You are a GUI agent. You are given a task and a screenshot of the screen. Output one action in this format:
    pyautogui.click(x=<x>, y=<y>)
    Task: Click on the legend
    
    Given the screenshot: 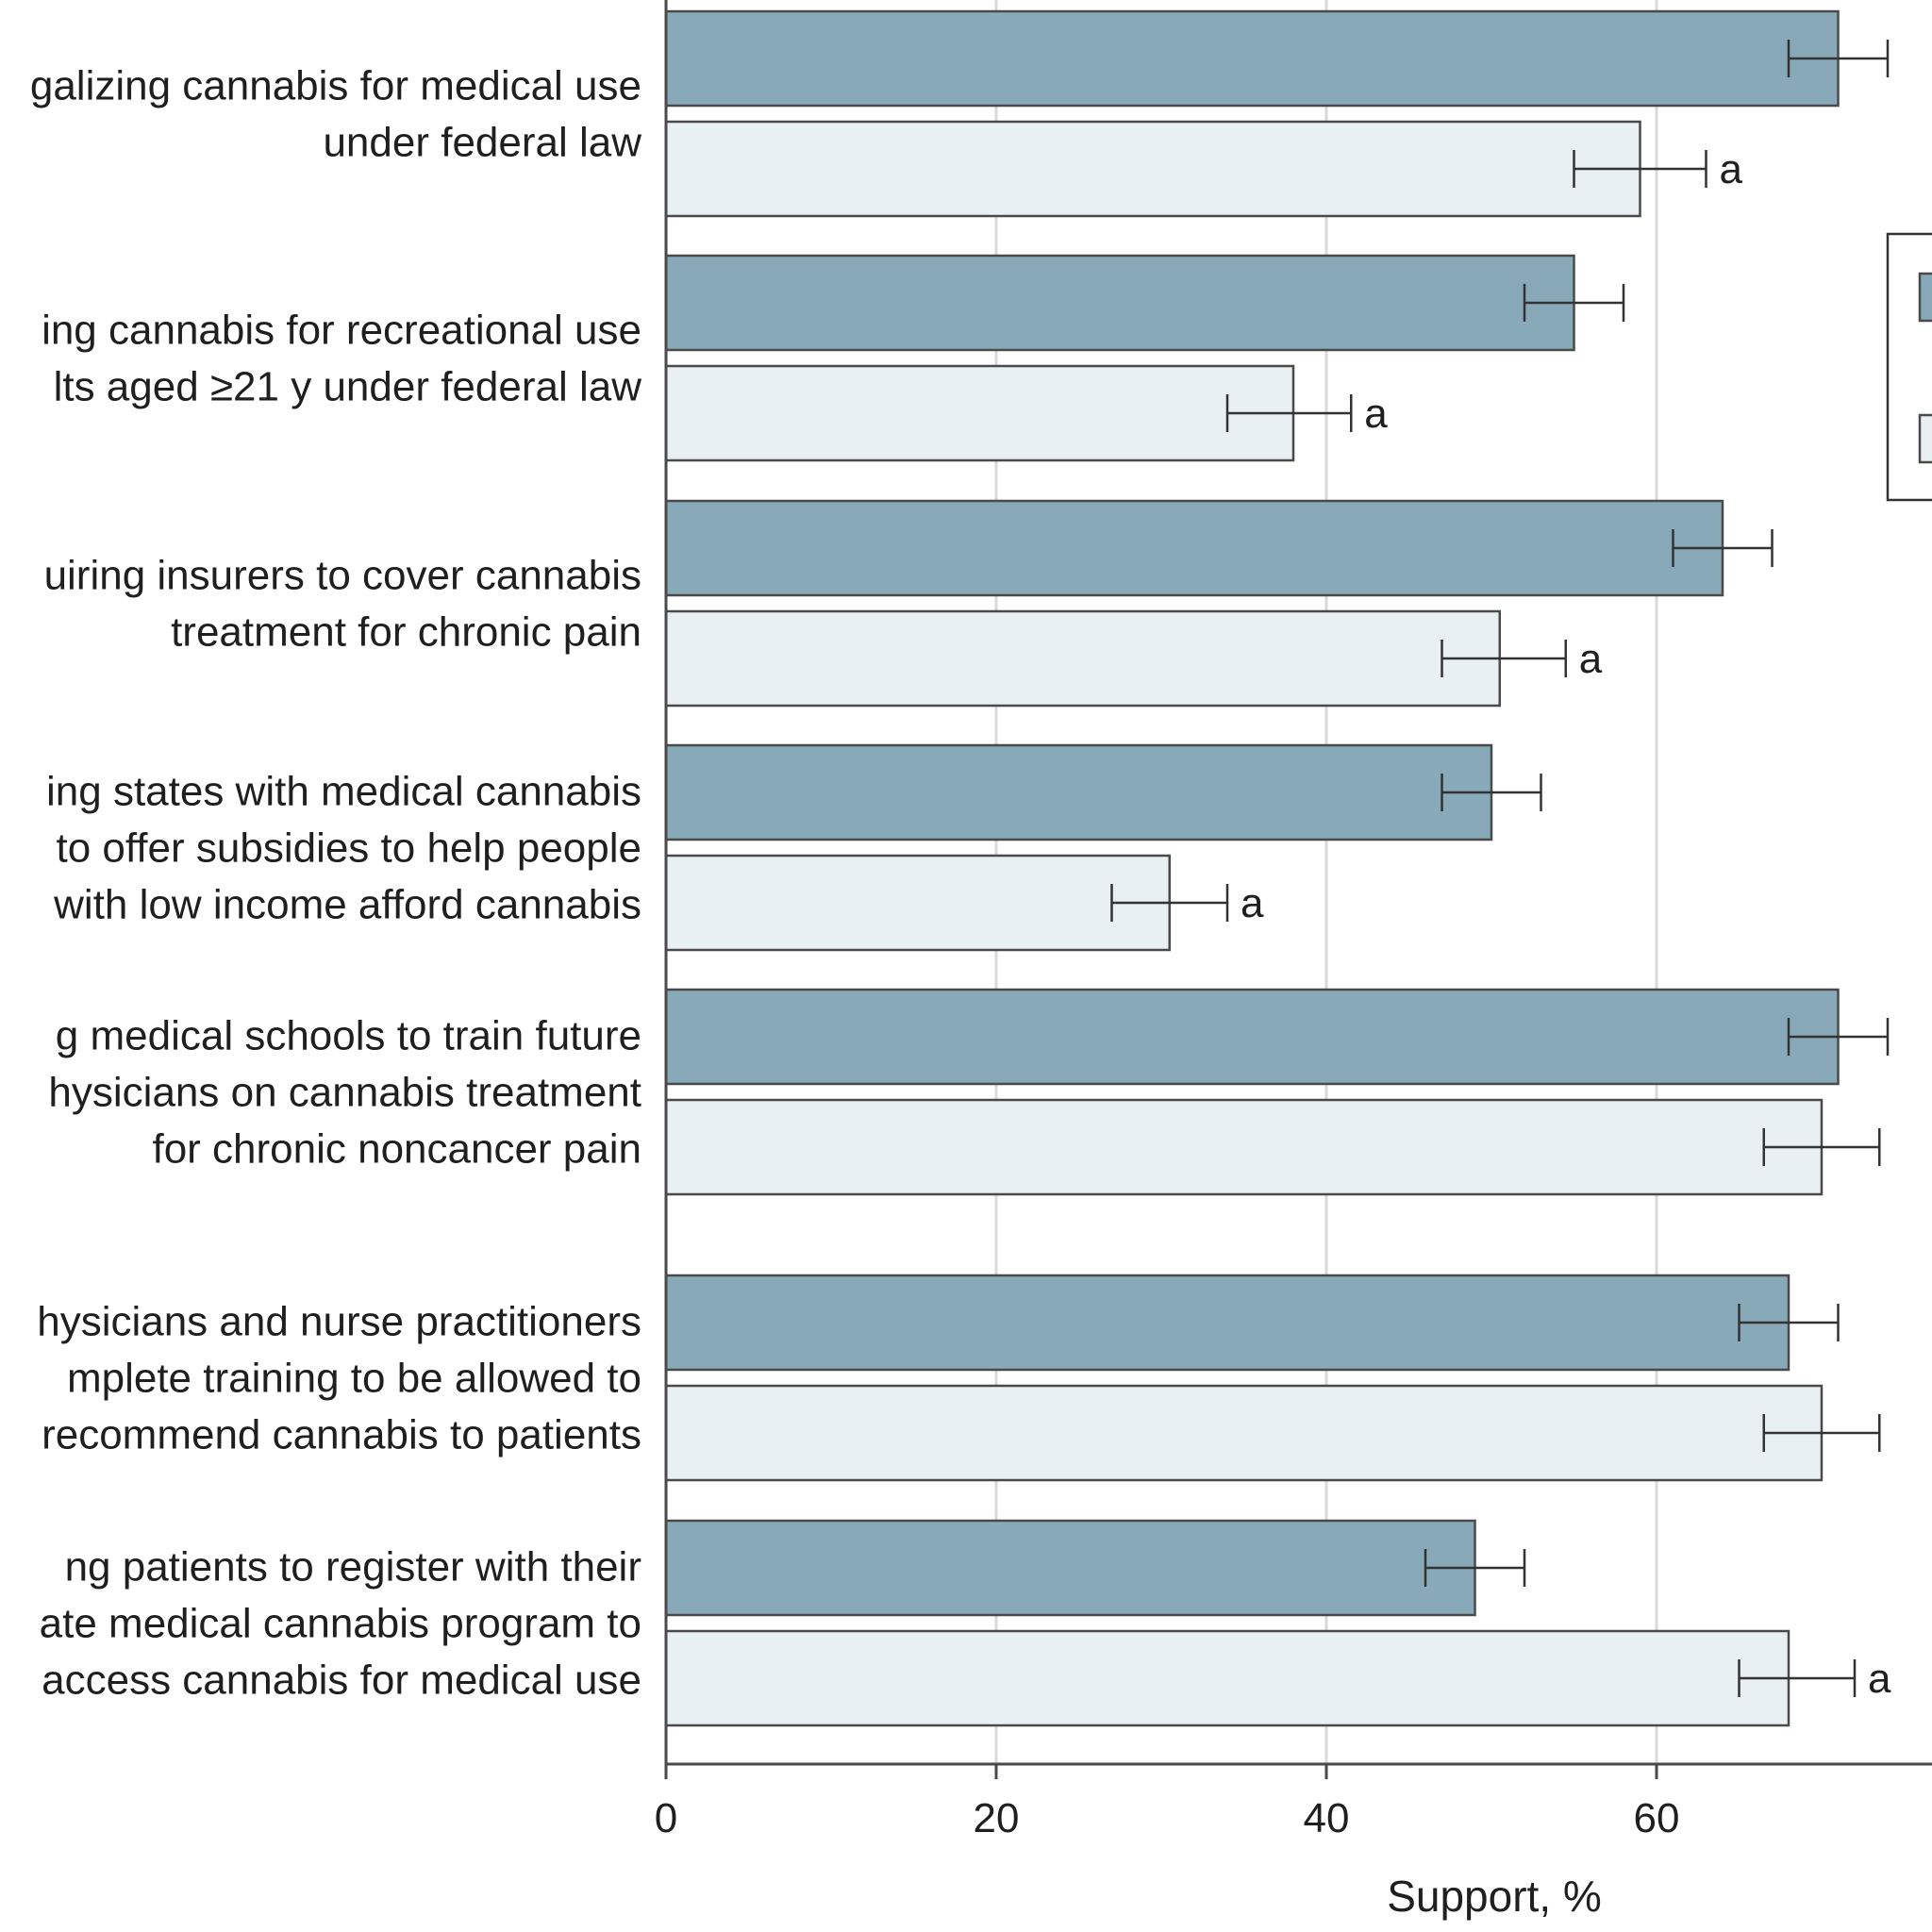 What is the action you would take?
    pyautogui.click(x=1909, y=367)
    